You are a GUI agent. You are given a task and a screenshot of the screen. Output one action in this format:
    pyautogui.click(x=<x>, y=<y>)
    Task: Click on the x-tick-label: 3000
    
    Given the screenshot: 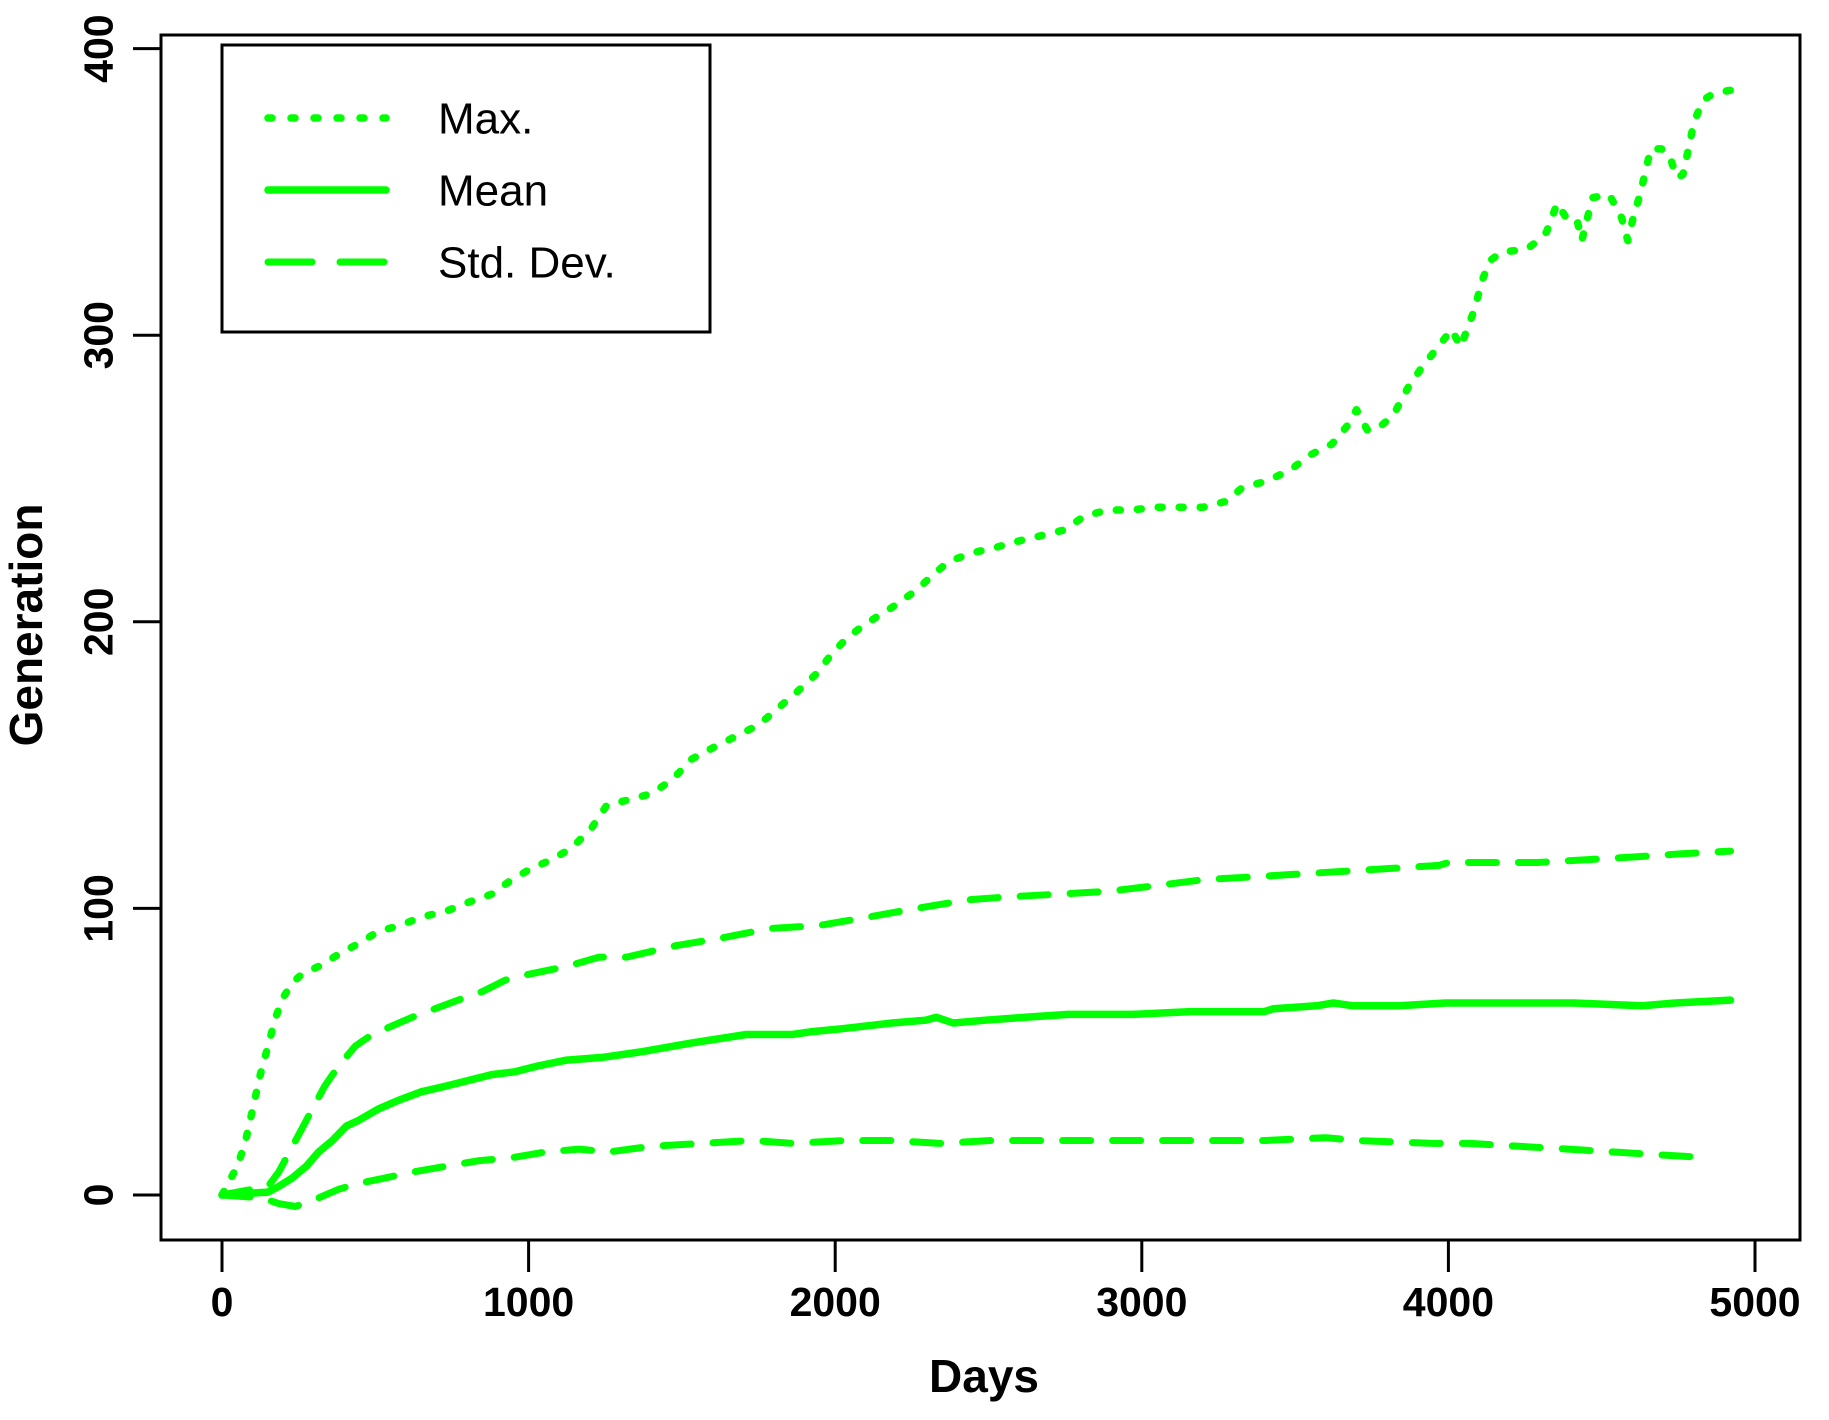 What is the action you would take?
    pyautogui.click(x=1141, y=1302)
    